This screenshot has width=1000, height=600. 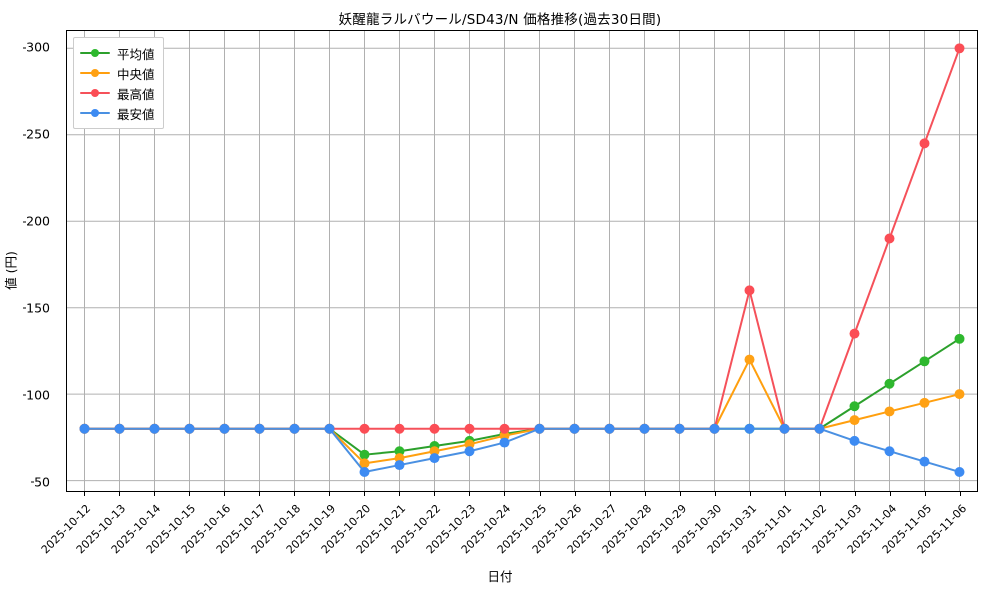 I want to click on y-tick-label: 150, so click(x=36, y=307).